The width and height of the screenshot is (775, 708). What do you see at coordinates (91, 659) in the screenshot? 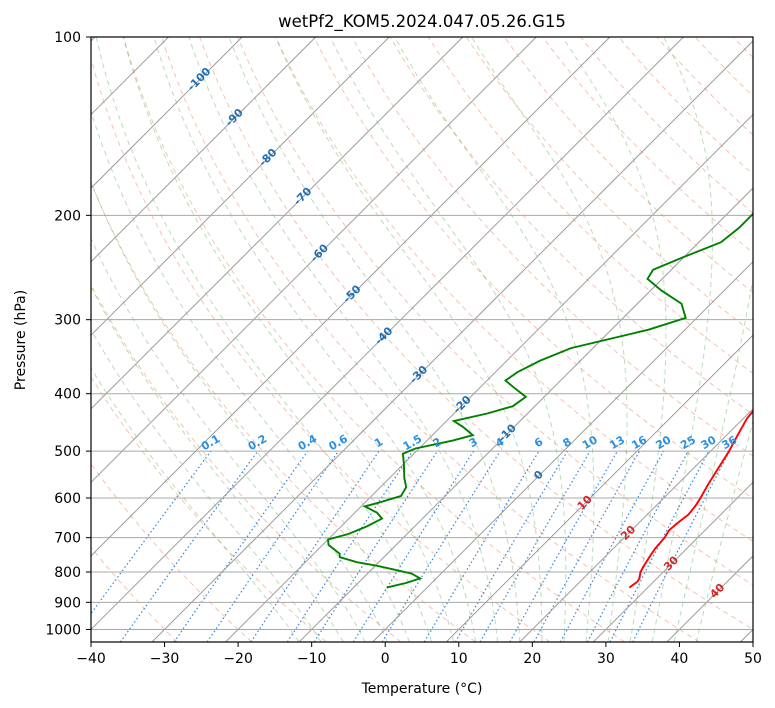
I see `x-tick-label: −40` at bounding box center [91, 659].